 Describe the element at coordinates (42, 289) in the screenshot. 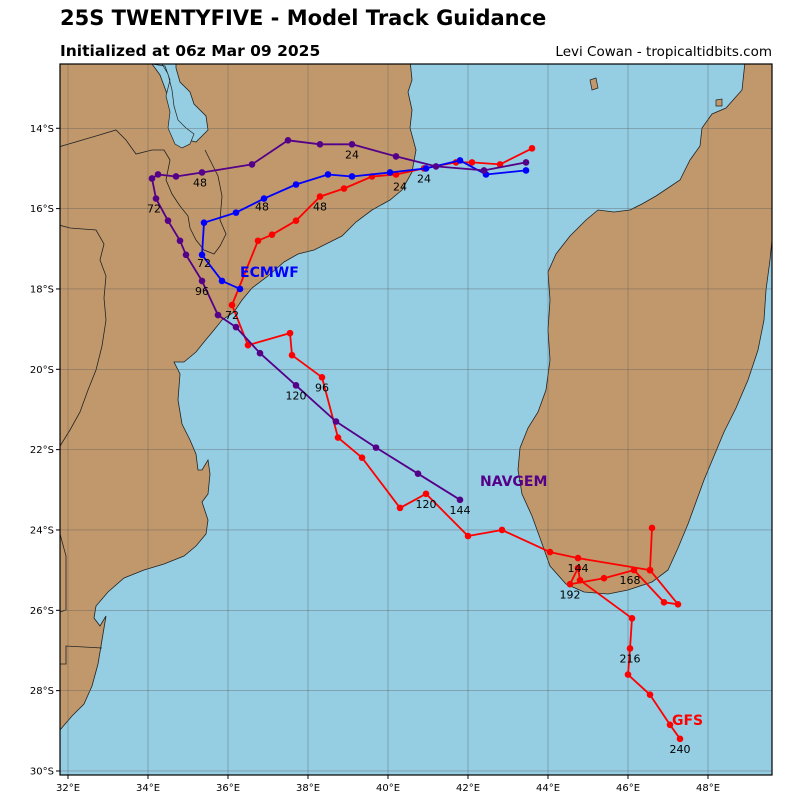

I see `y-tick-label: 18°S` at that location.